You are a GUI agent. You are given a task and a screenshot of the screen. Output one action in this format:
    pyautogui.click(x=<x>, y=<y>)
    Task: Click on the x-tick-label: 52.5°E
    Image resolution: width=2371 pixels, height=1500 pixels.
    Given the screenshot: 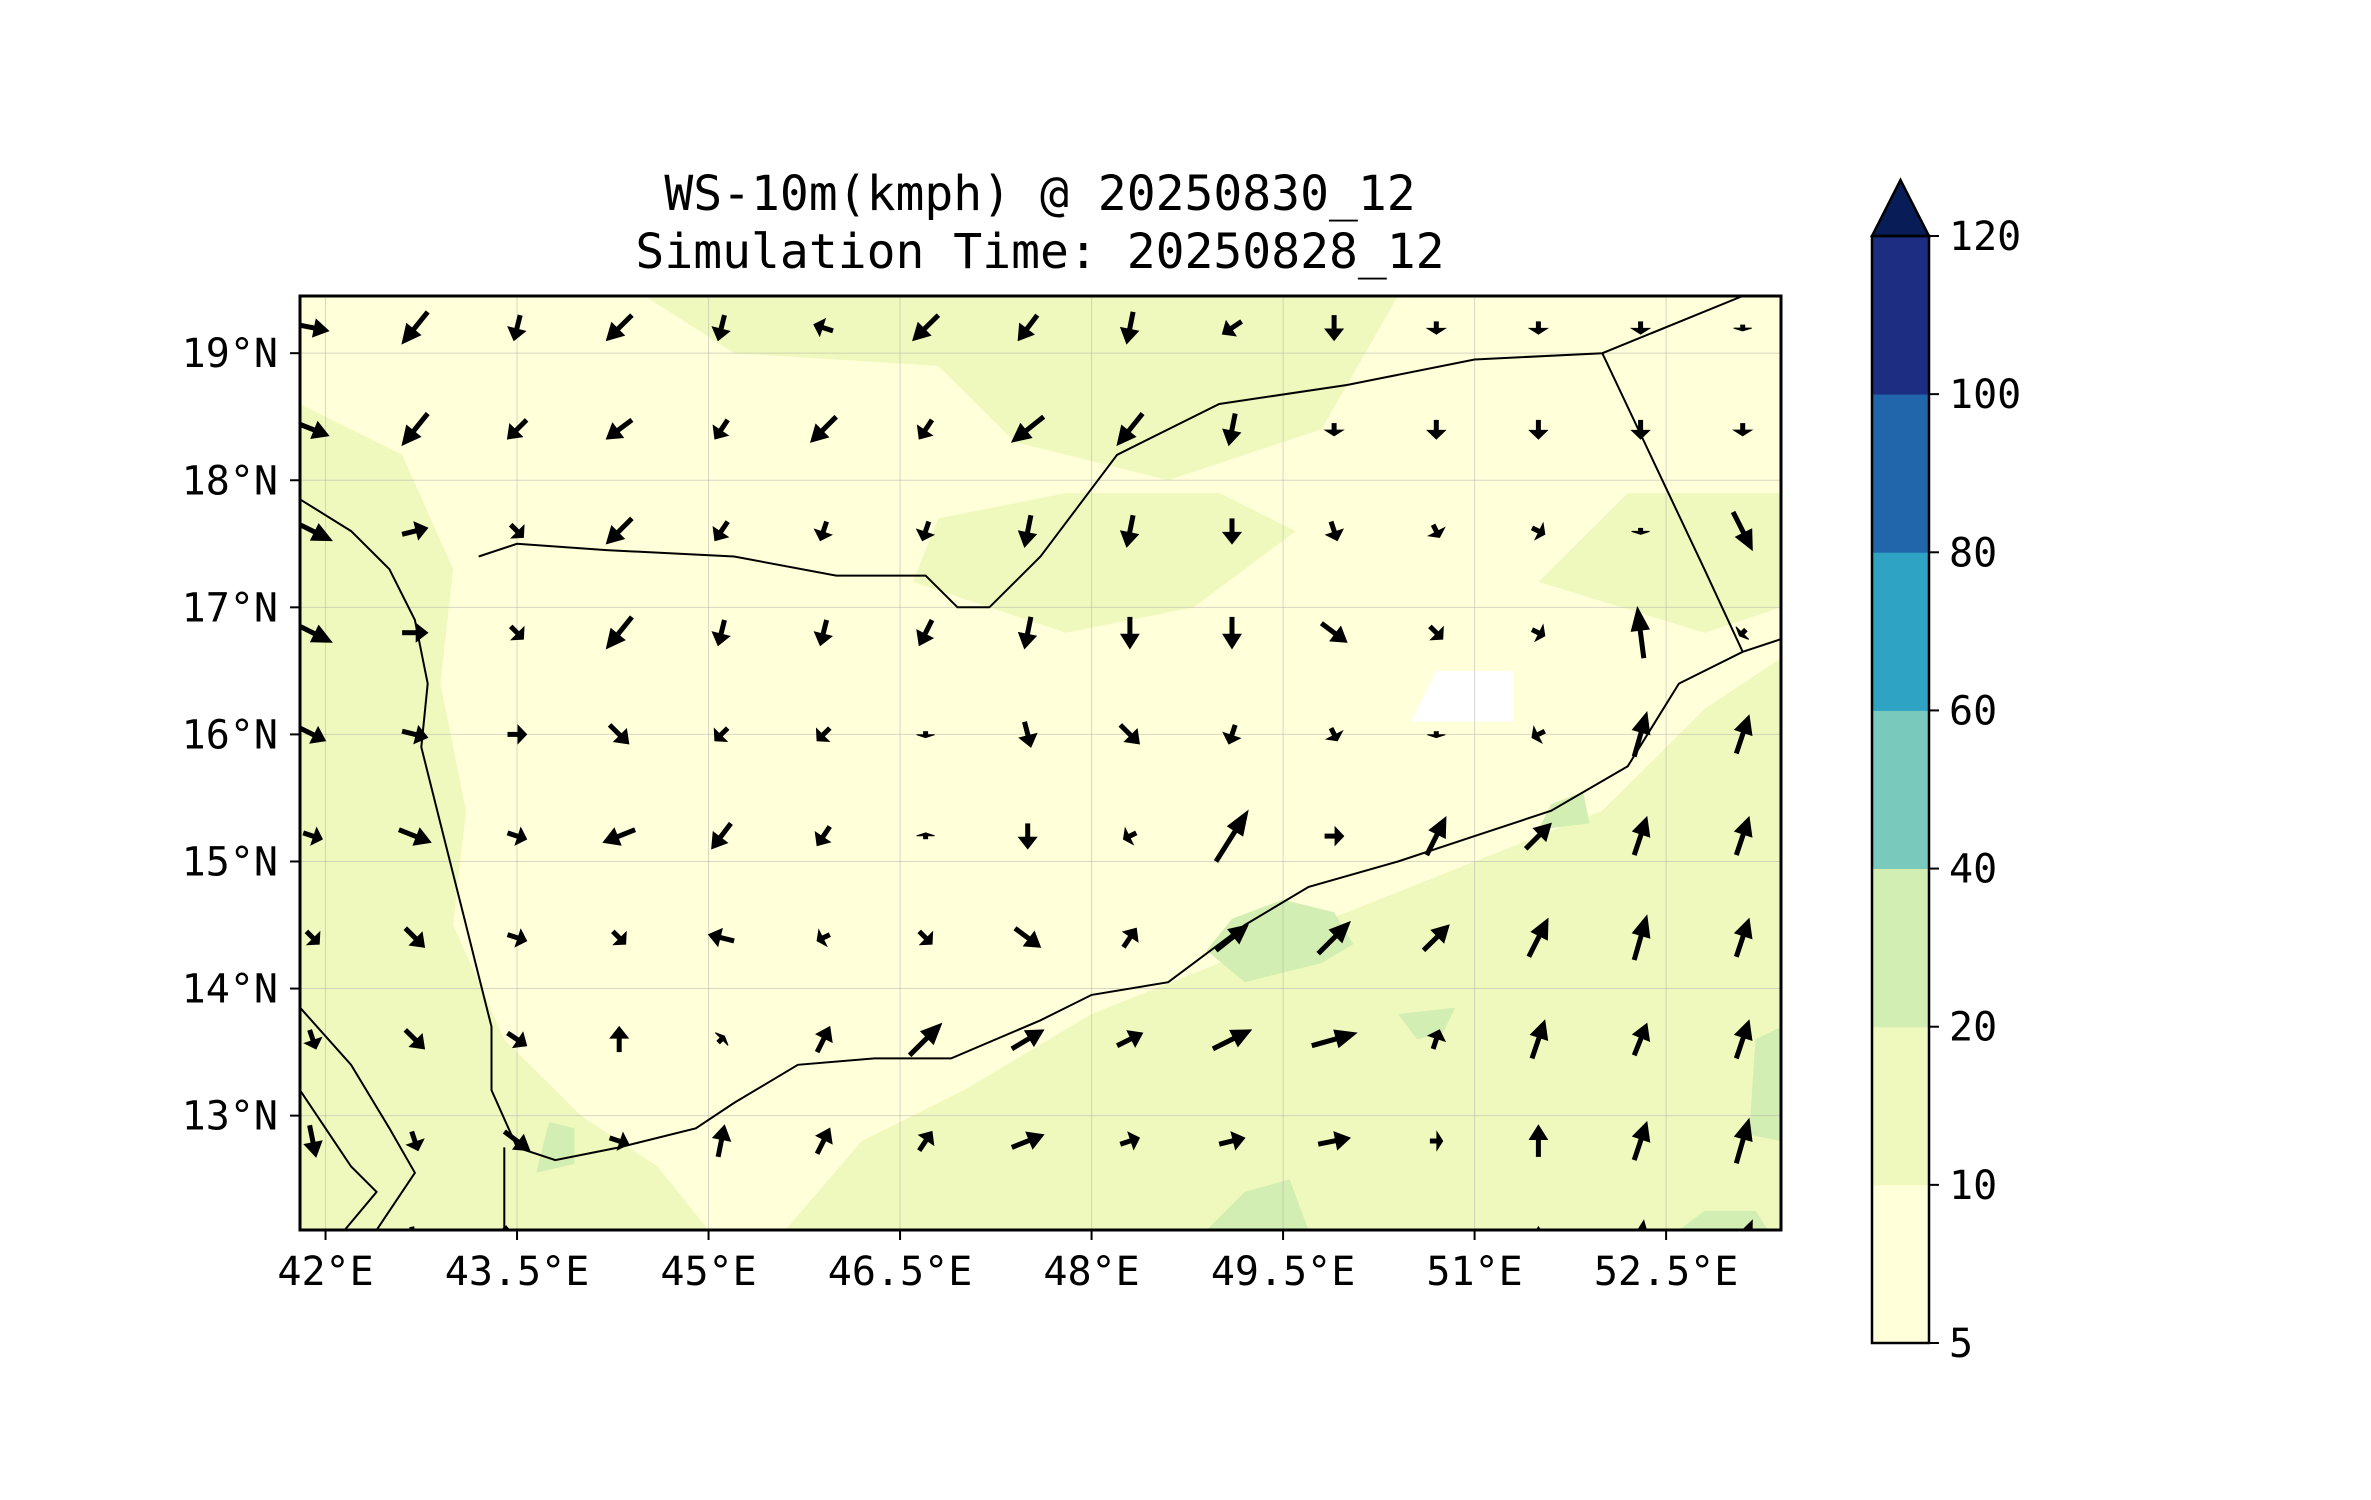 What is the action you would take?
    pyautogui.click(x=1666, y=1272)
    